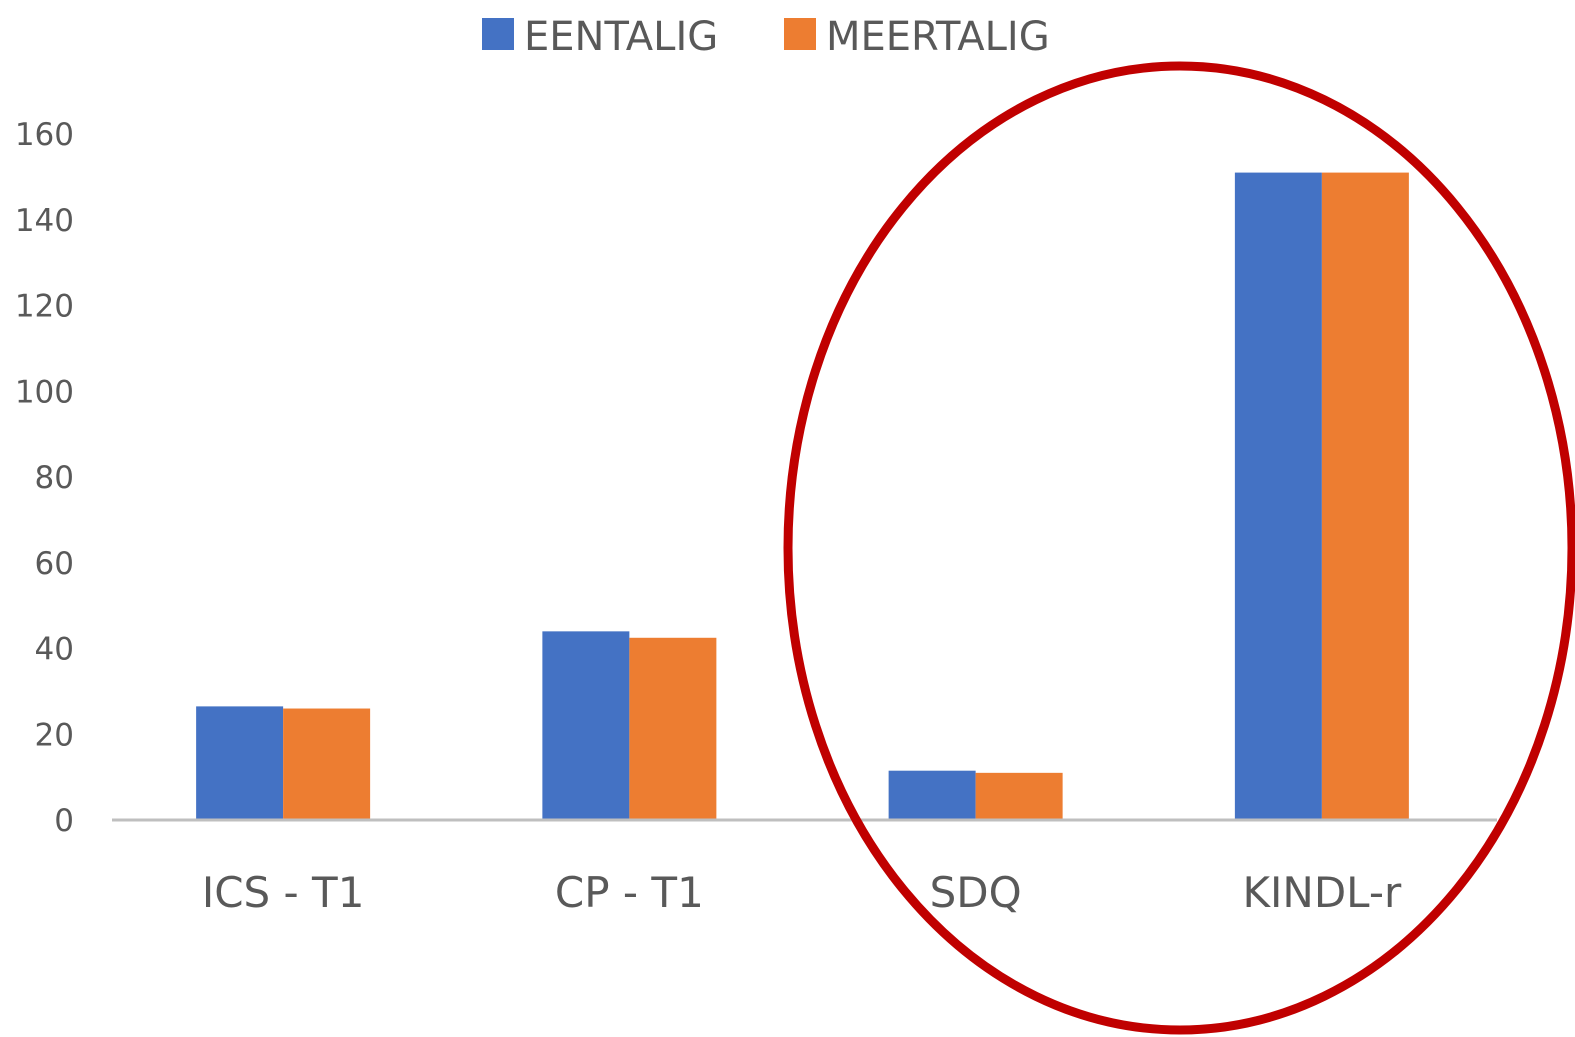 The image size is (1575, 1037). I want to click on y-tick-label: 20, so click(54, 735).